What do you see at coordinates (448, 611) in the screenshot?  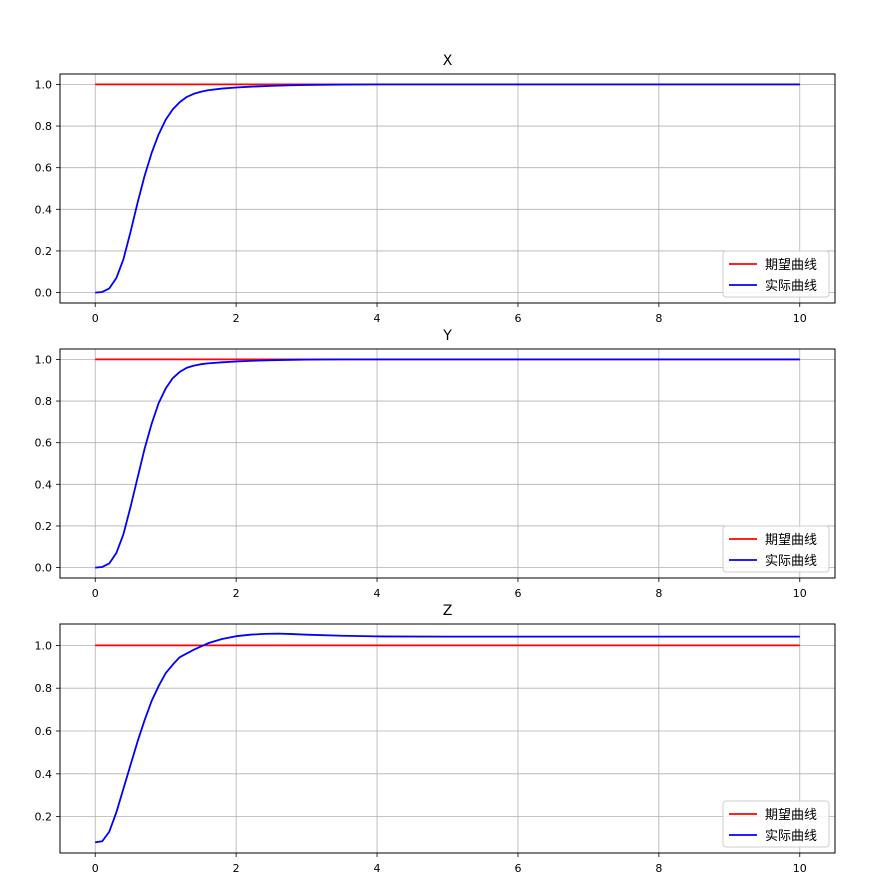 I see `chart-title: Z` at bounding box center [448, 611].